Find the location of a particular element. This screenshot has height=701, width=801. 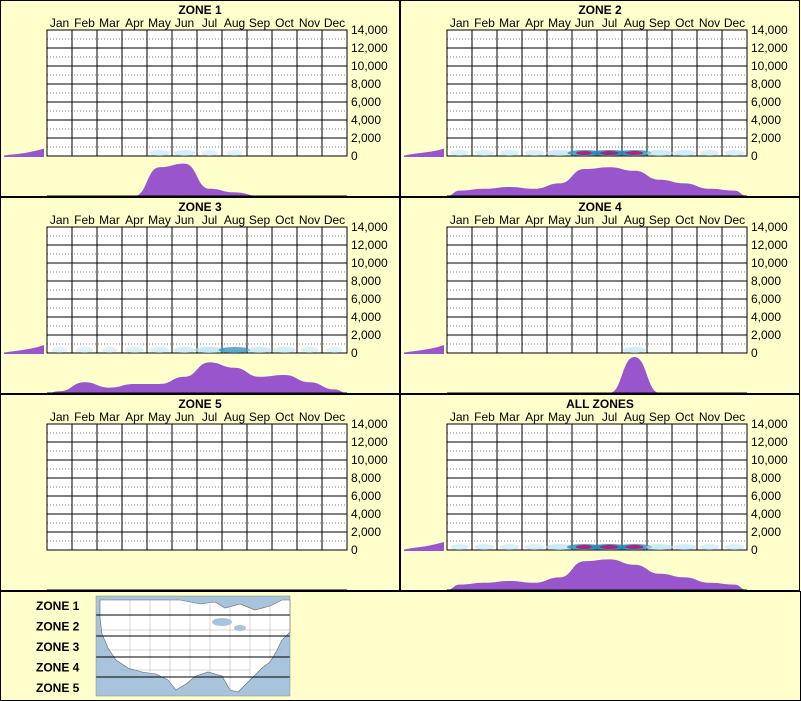

legend-zone-label: ZONE 1 is located at coordinates (58, 606).